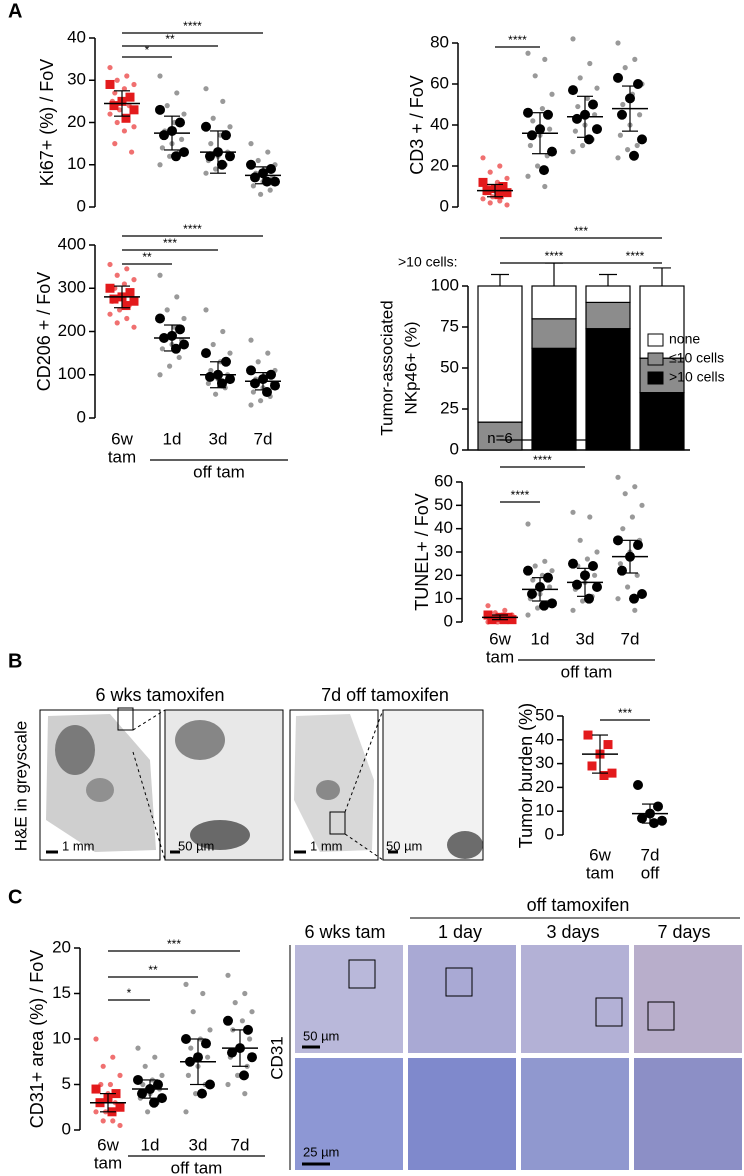  What do you see at coordinates (147, 50) in the screenshot?
I see `significance-label: *` at bounding box center [147, 50].